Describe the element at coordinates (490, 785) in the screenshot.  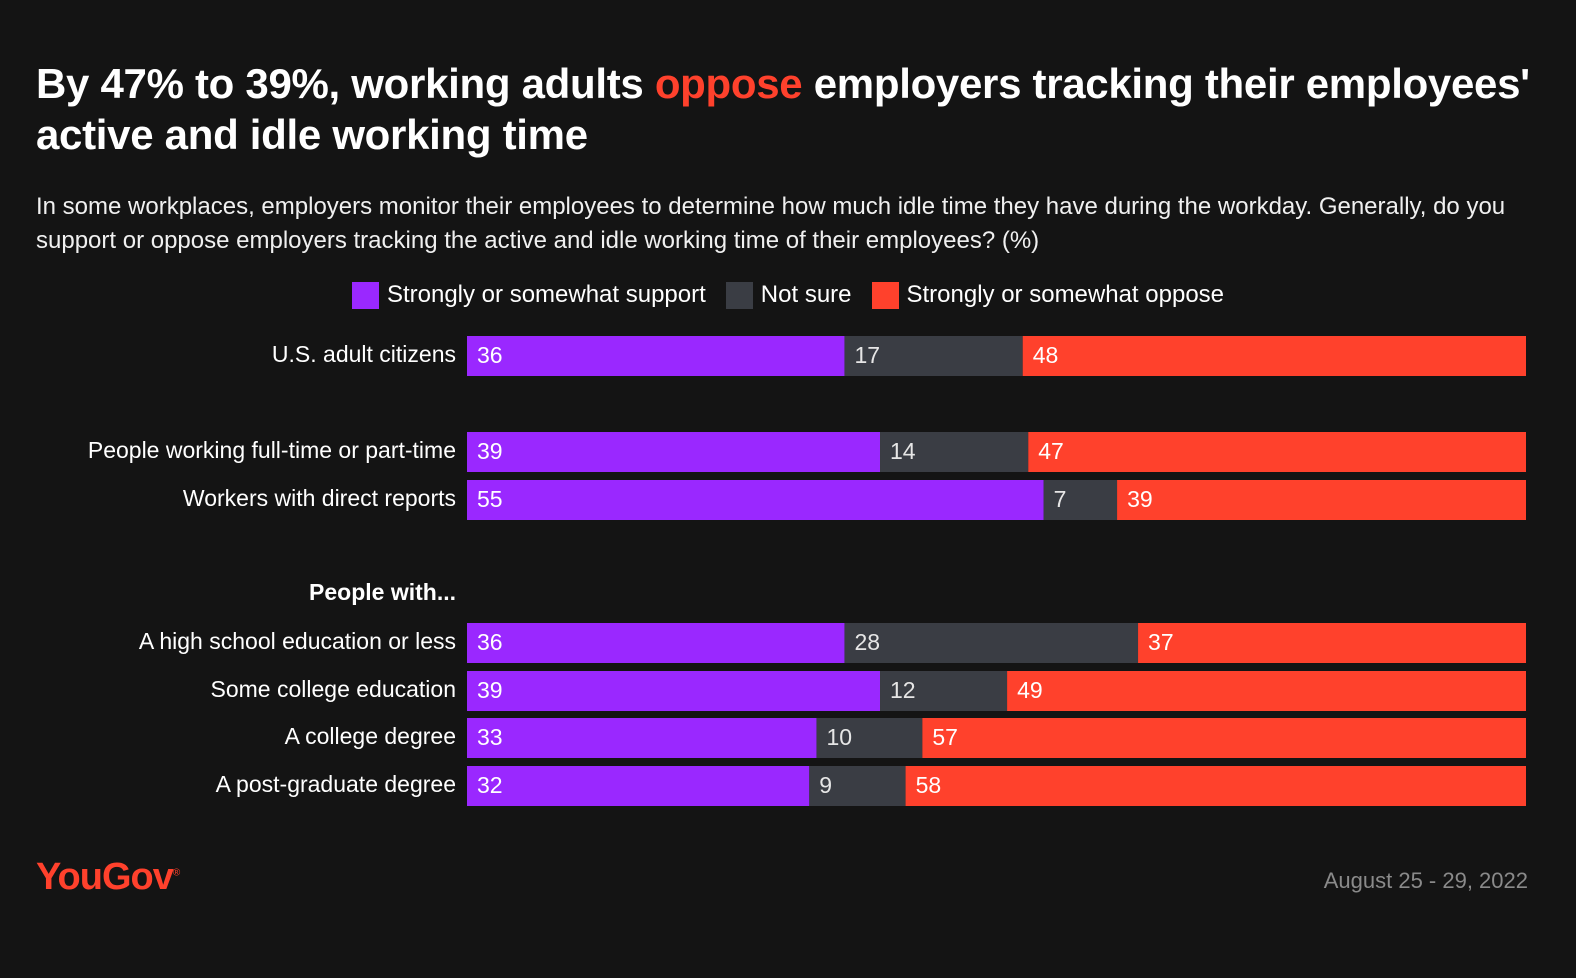
I see `data-label-support: 32` at that location.